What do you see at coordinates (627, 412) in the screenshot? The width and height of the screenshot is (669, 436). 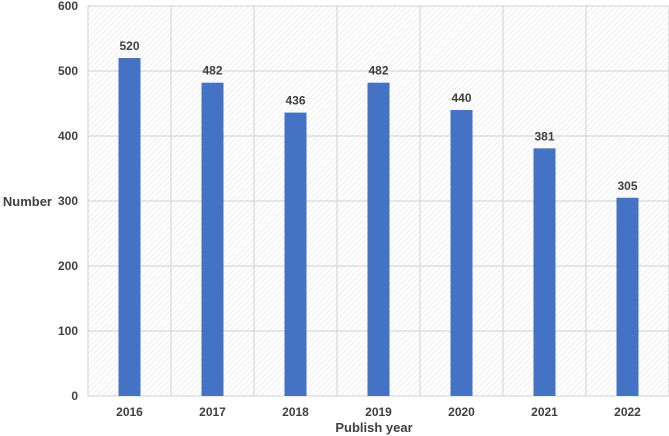 I see `x-tick-label: 2022` at bounding box center [627, 412].